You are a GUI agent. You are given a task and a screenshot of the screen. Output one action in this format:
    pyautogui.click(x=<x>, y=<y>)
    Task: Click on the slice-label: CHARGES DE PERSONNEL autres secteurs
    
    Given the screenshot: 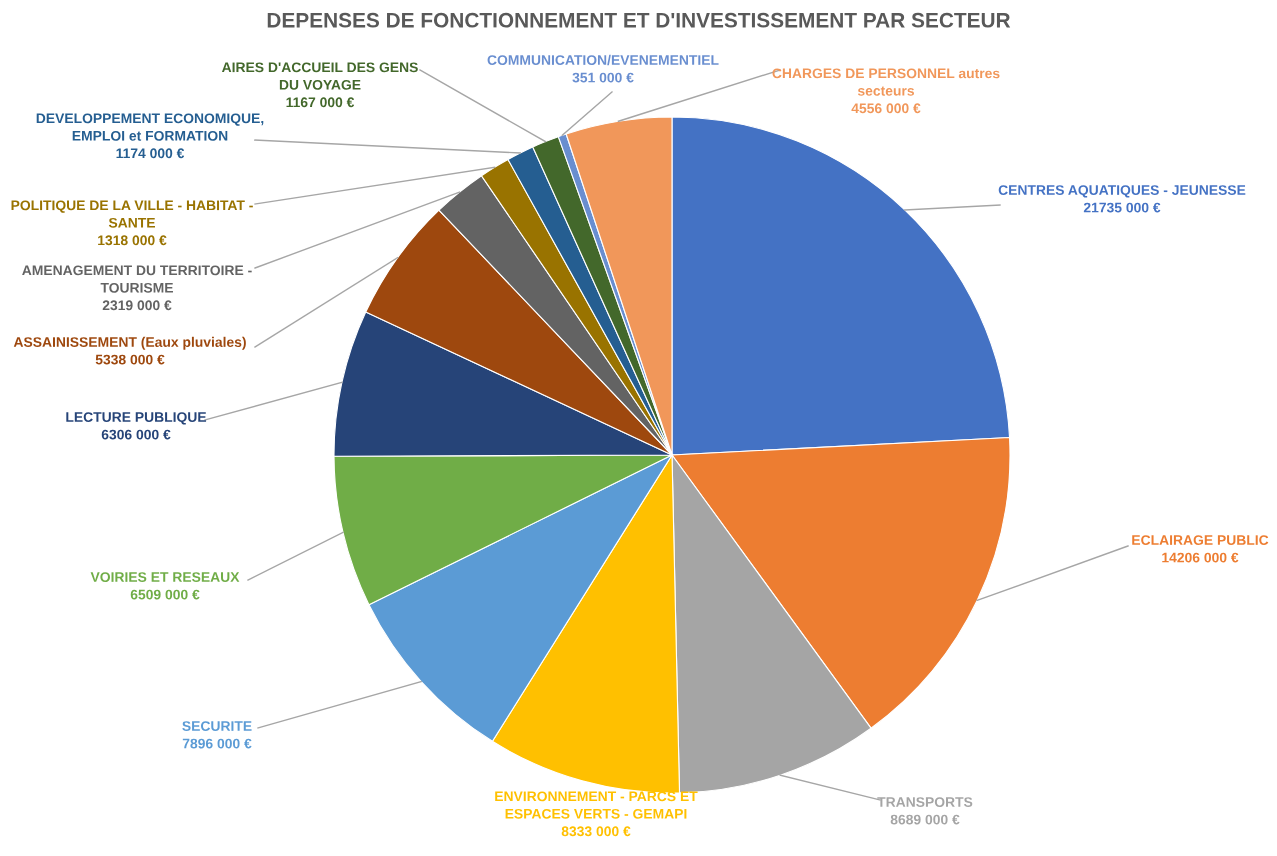 What is the action you would take?
    pyautogui.click(x=886, y=82)
    